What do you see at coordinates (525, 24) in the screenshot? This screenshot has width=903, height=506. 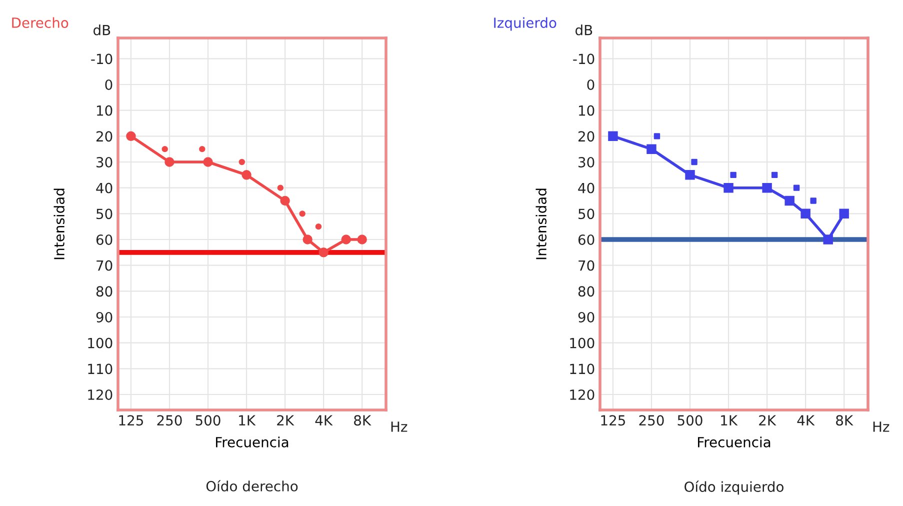 I see `chart-title: Izquierdo` at bounding box center [525, 24].